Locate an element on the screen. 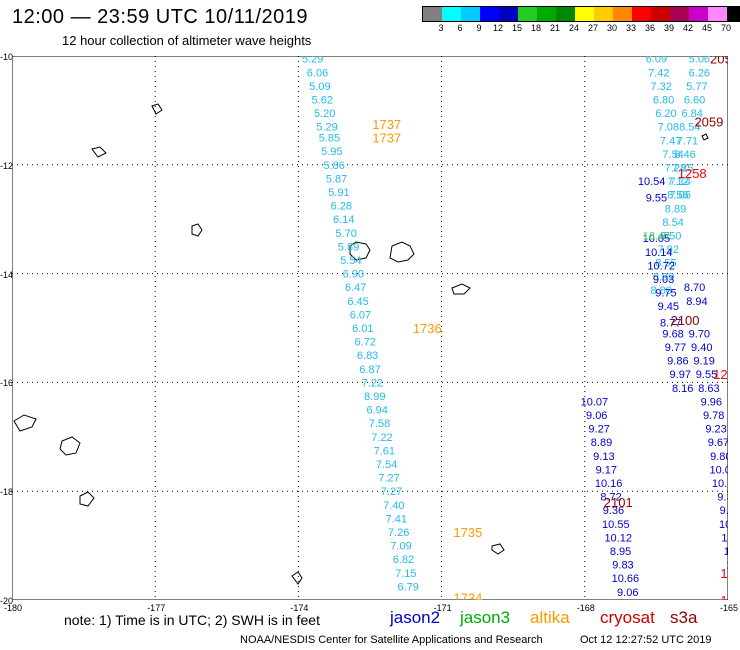  swh-label-blue: 10.03 is located at coordinates (718, 470).